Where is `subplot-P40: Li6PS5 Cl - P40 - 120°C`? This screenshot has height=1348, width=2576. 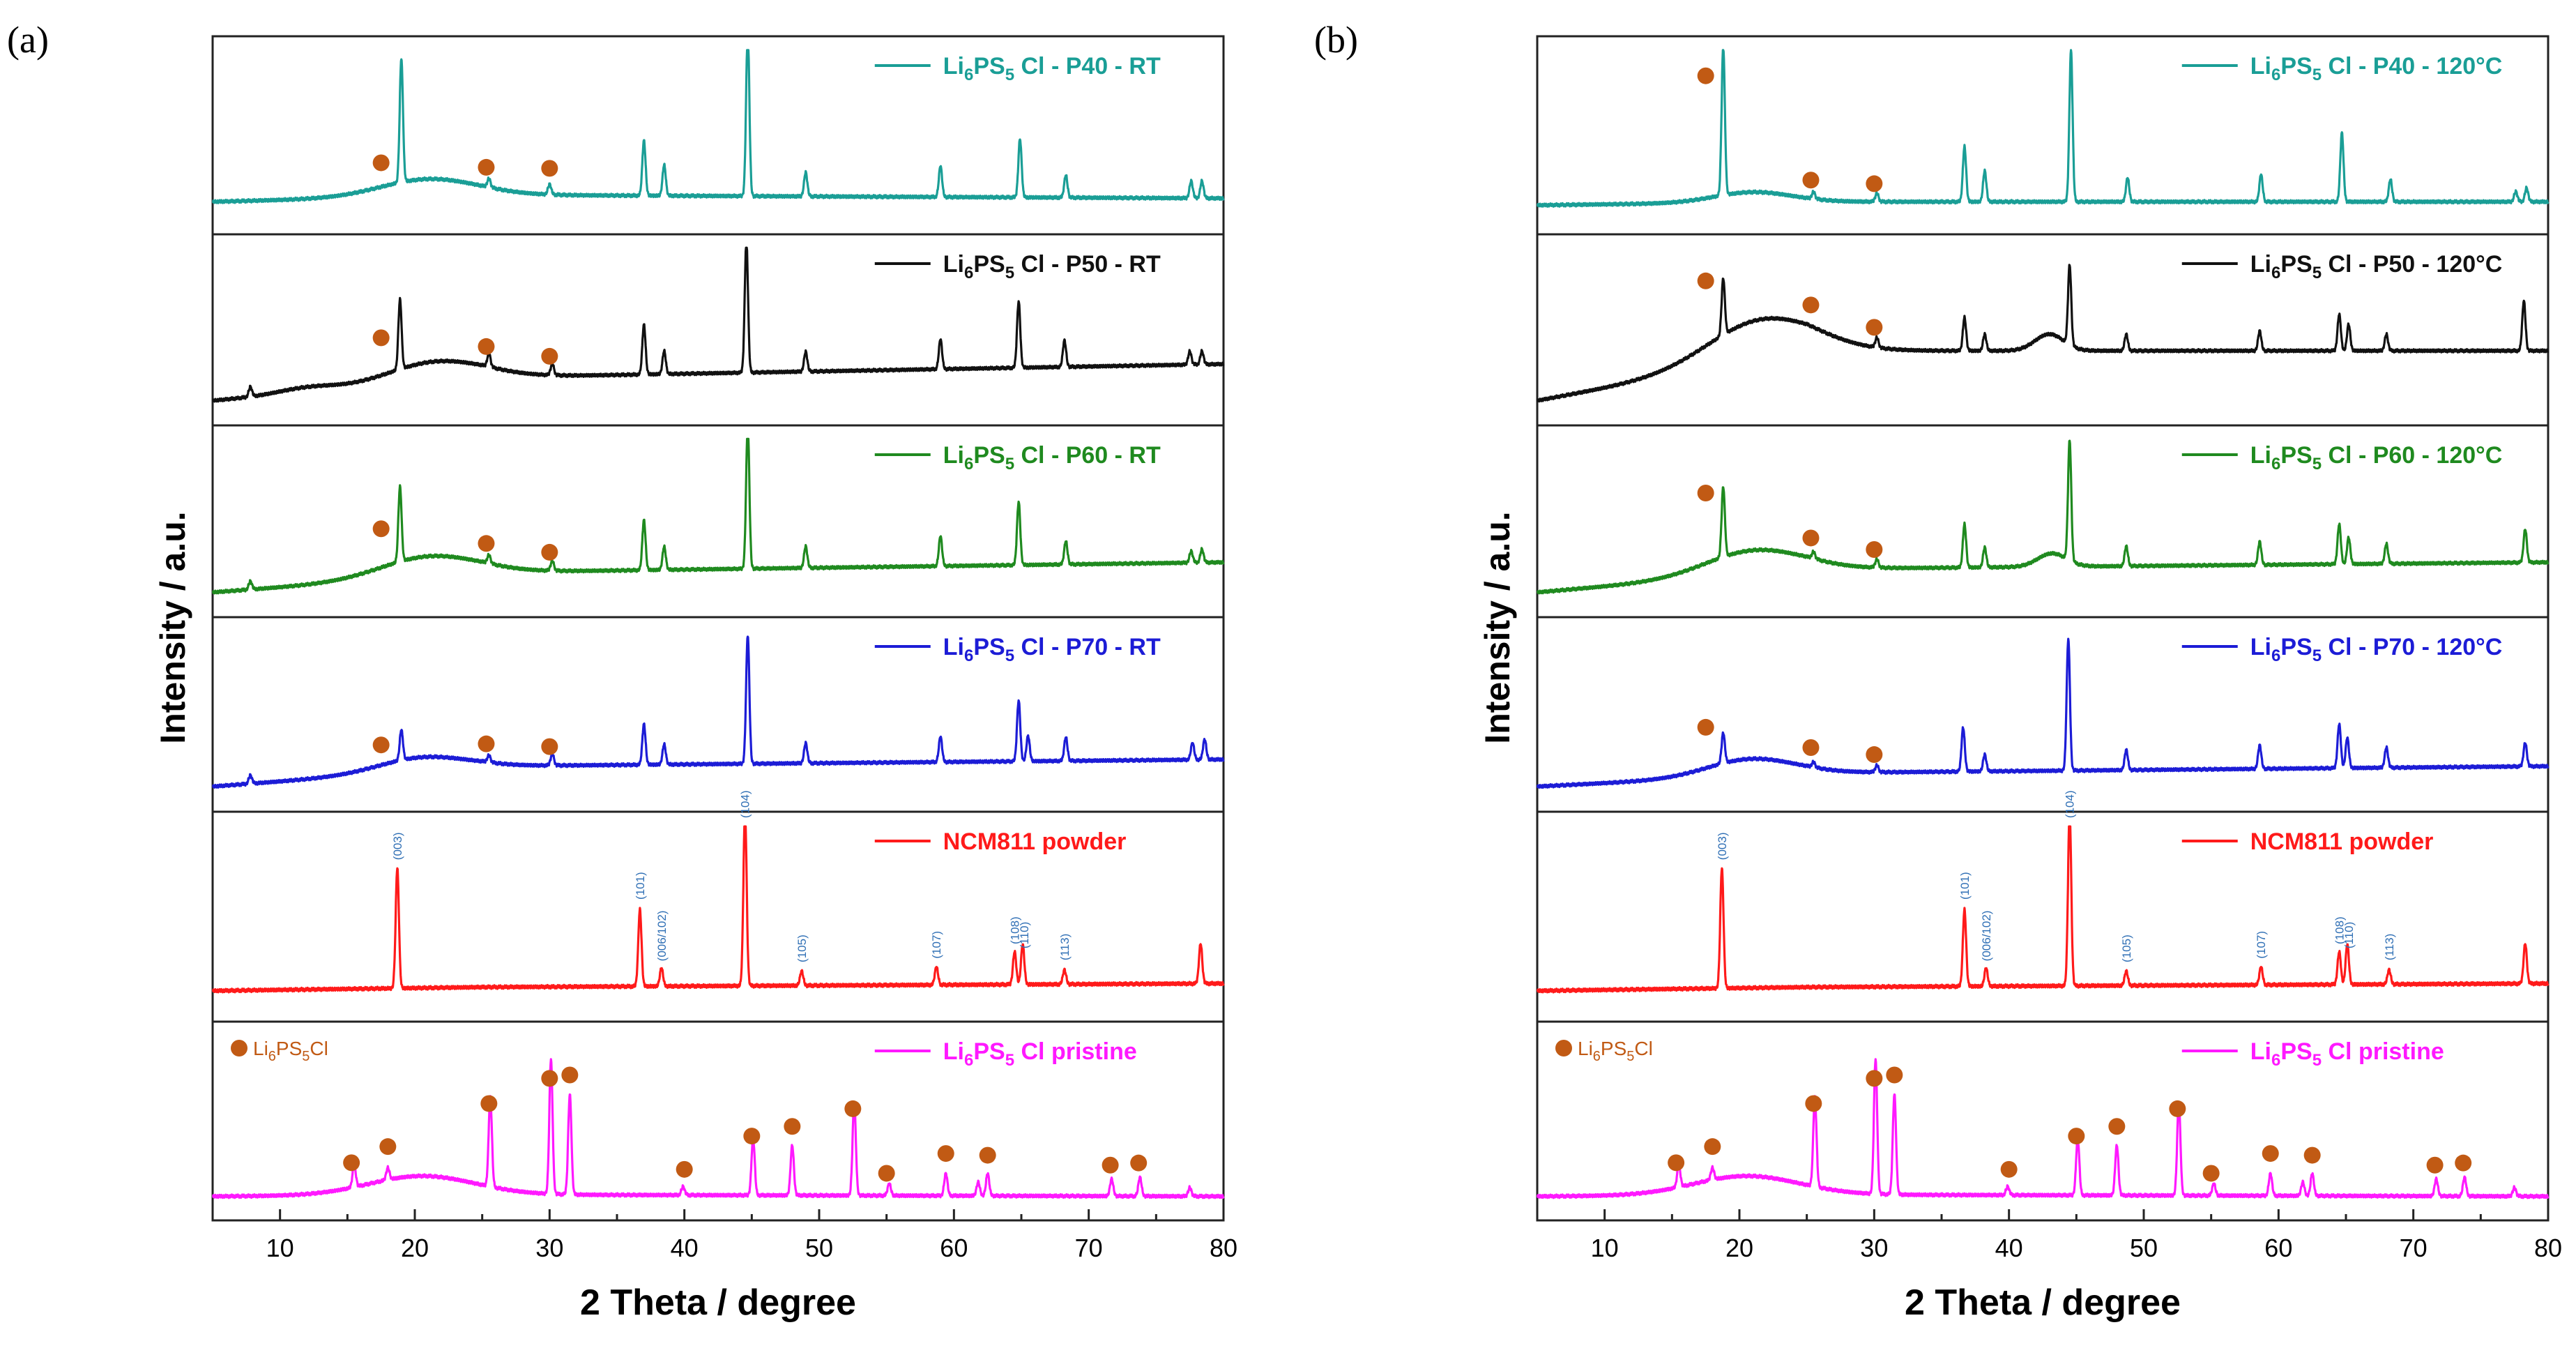 subplot-P40: Li6PS5 Cl - P40 - 120°C is located at coordinates (2043, 135).